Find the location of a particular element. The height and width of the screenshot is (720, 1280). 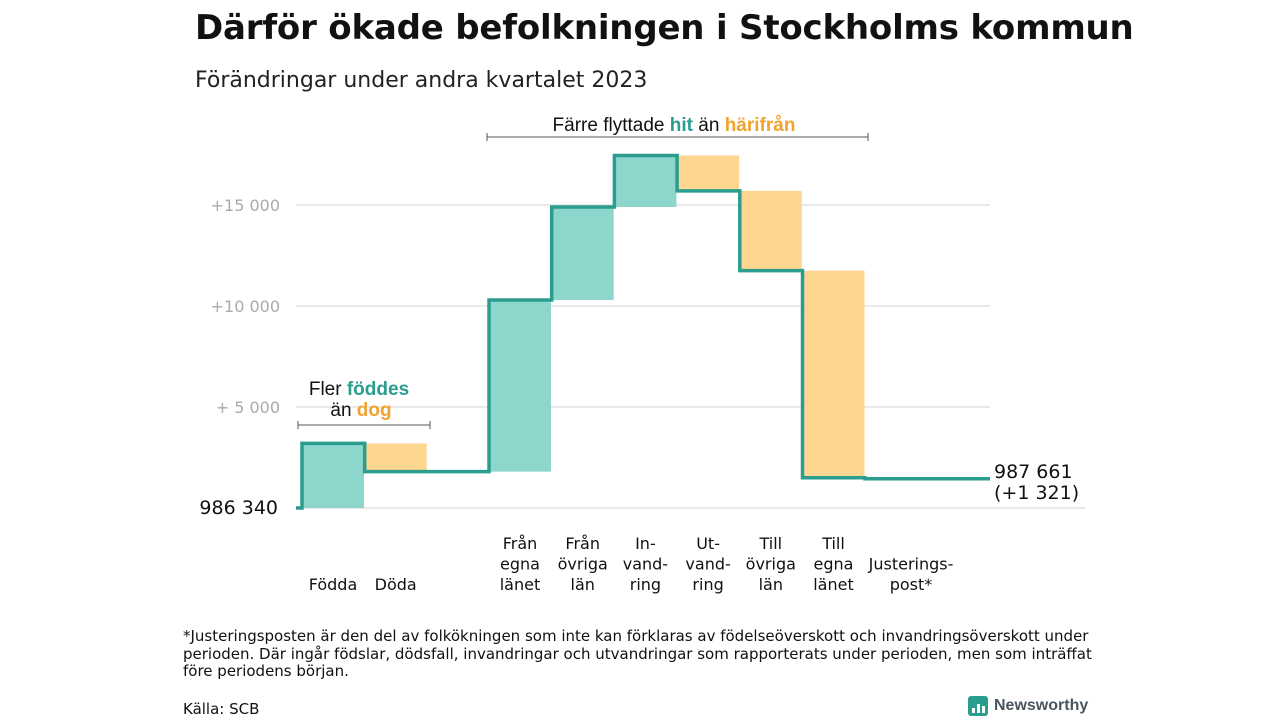

annotation-migration: Färre flyttade hit än härifrån is located at coordinates (674, 125).